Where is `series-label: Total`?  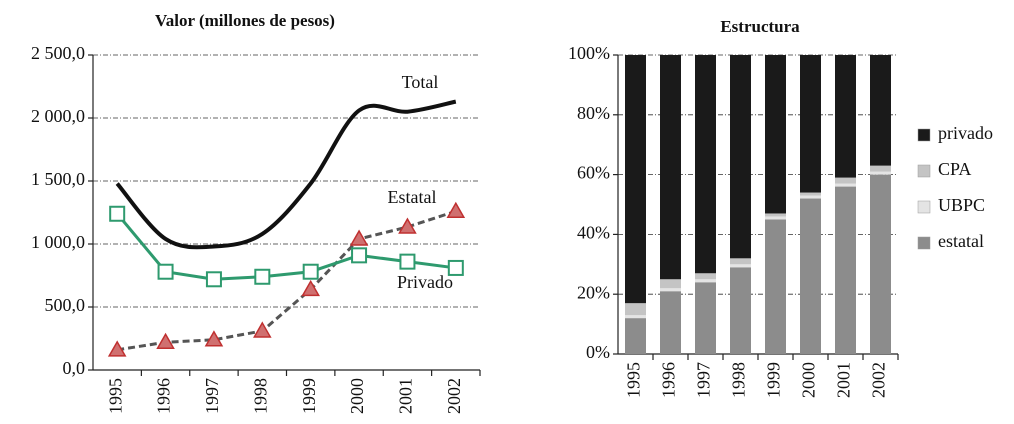 series-label: Total is located at coordinates (420, 82).